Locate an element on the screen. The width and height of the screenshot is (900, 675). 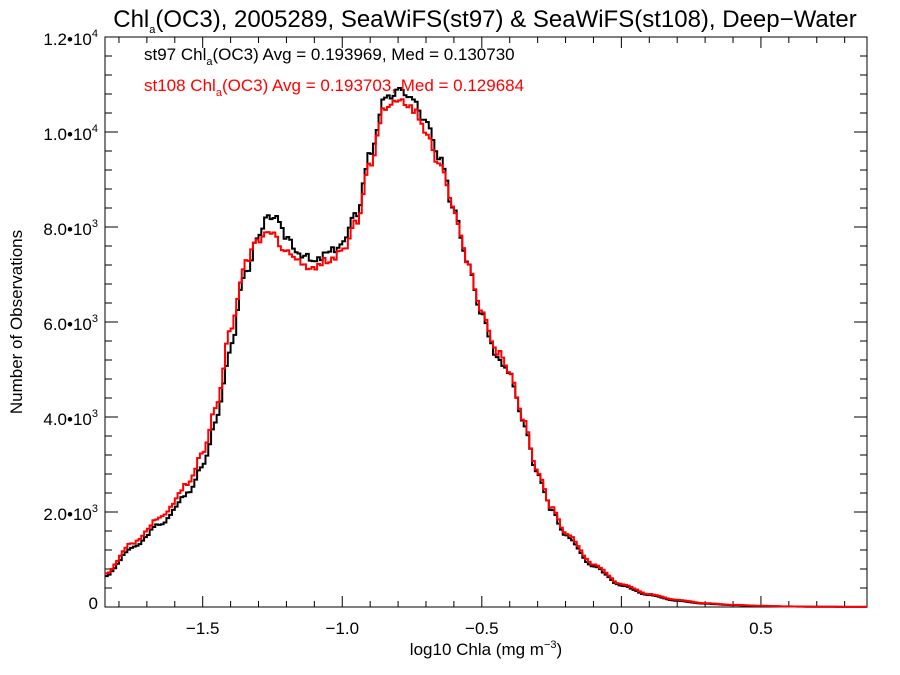
x-tick-label: −0.5 is located at coordinates (482, 628).